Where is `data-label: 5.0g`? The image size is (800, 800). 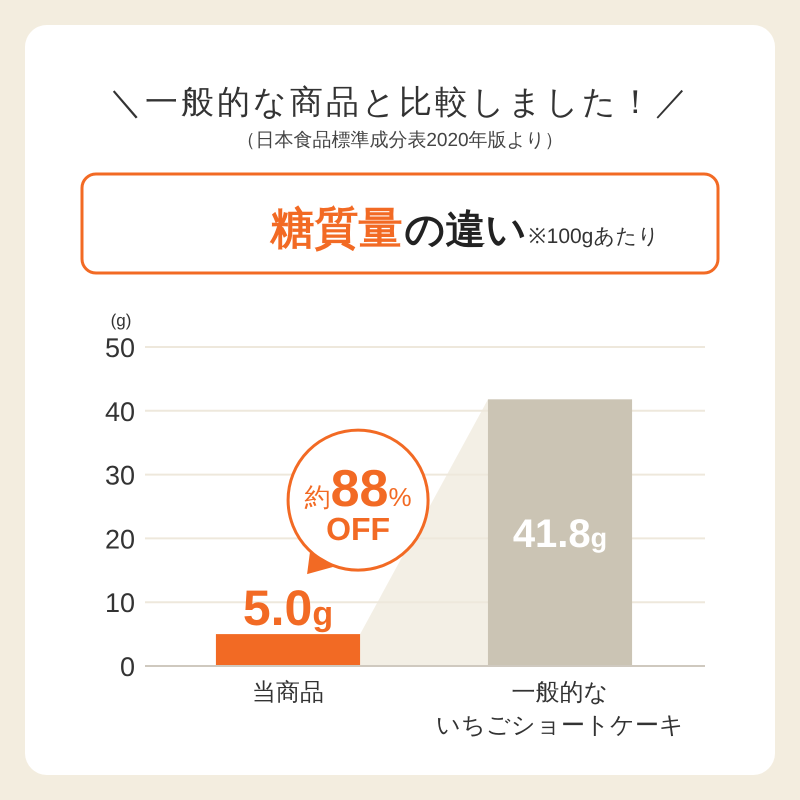 data-label: 5.0g is located at coordinates (288, 608).